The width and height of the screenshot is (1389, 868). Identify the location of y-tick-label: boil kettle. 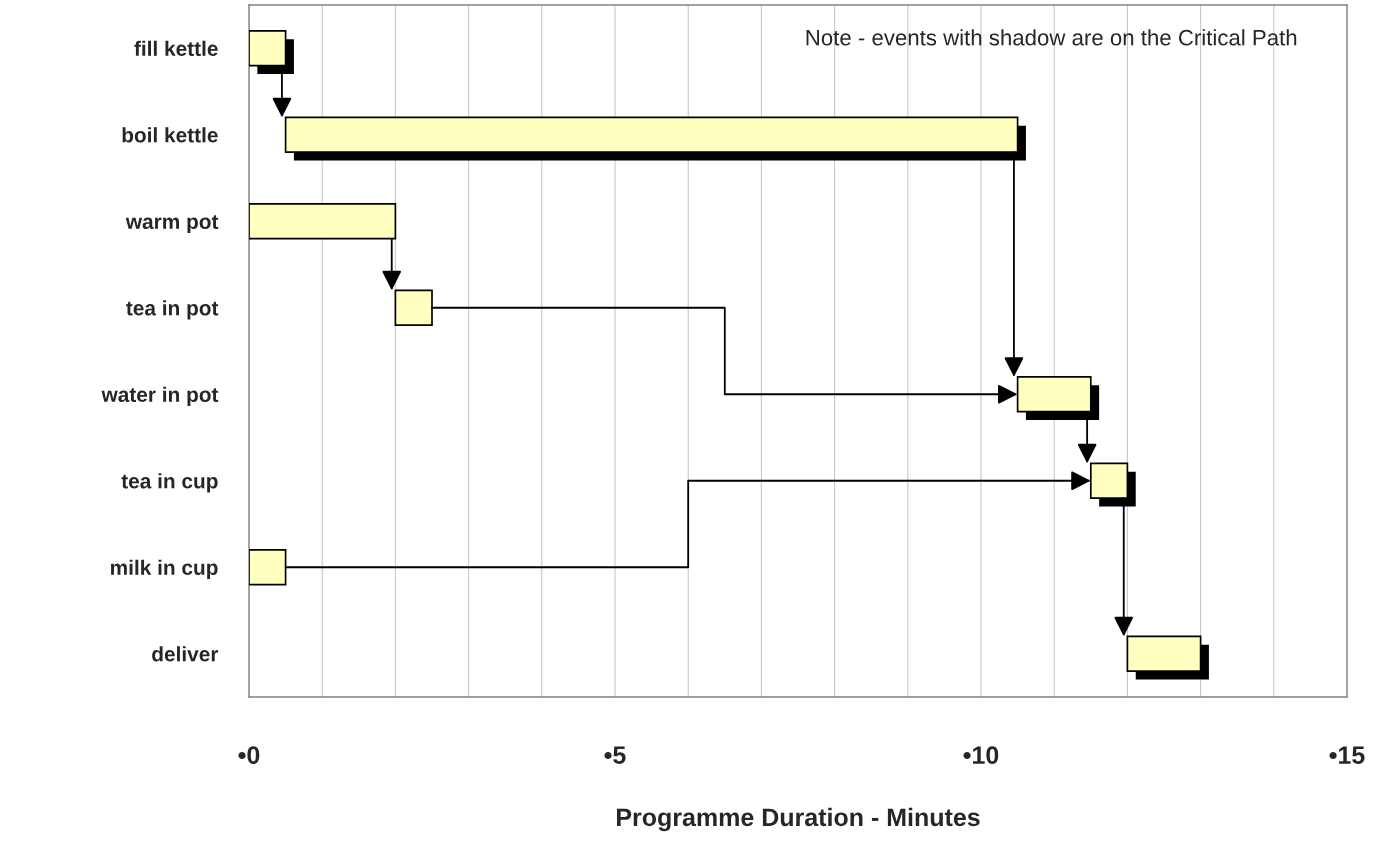
(170, 135).